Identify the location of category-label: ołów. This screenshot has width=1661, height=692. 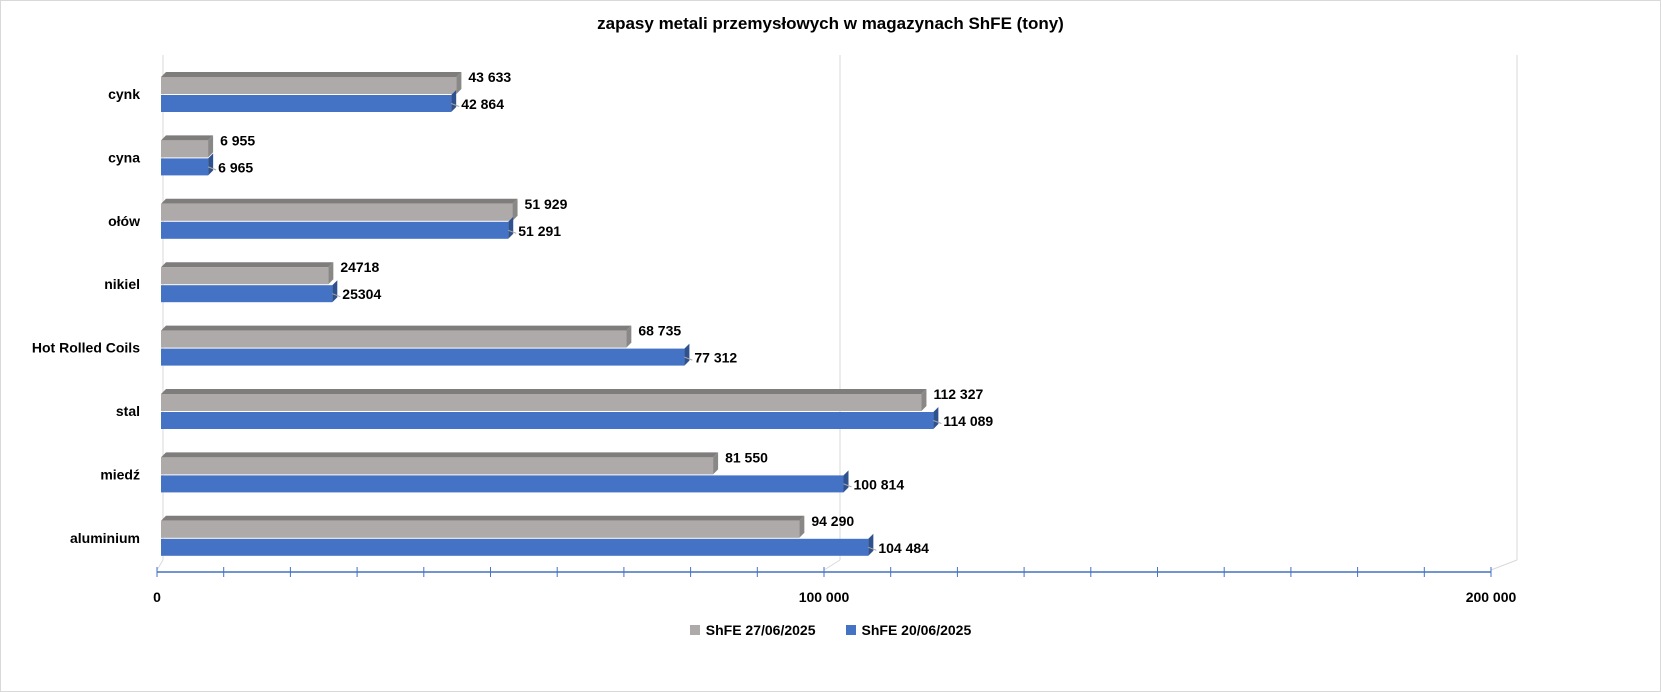
(124, 221).